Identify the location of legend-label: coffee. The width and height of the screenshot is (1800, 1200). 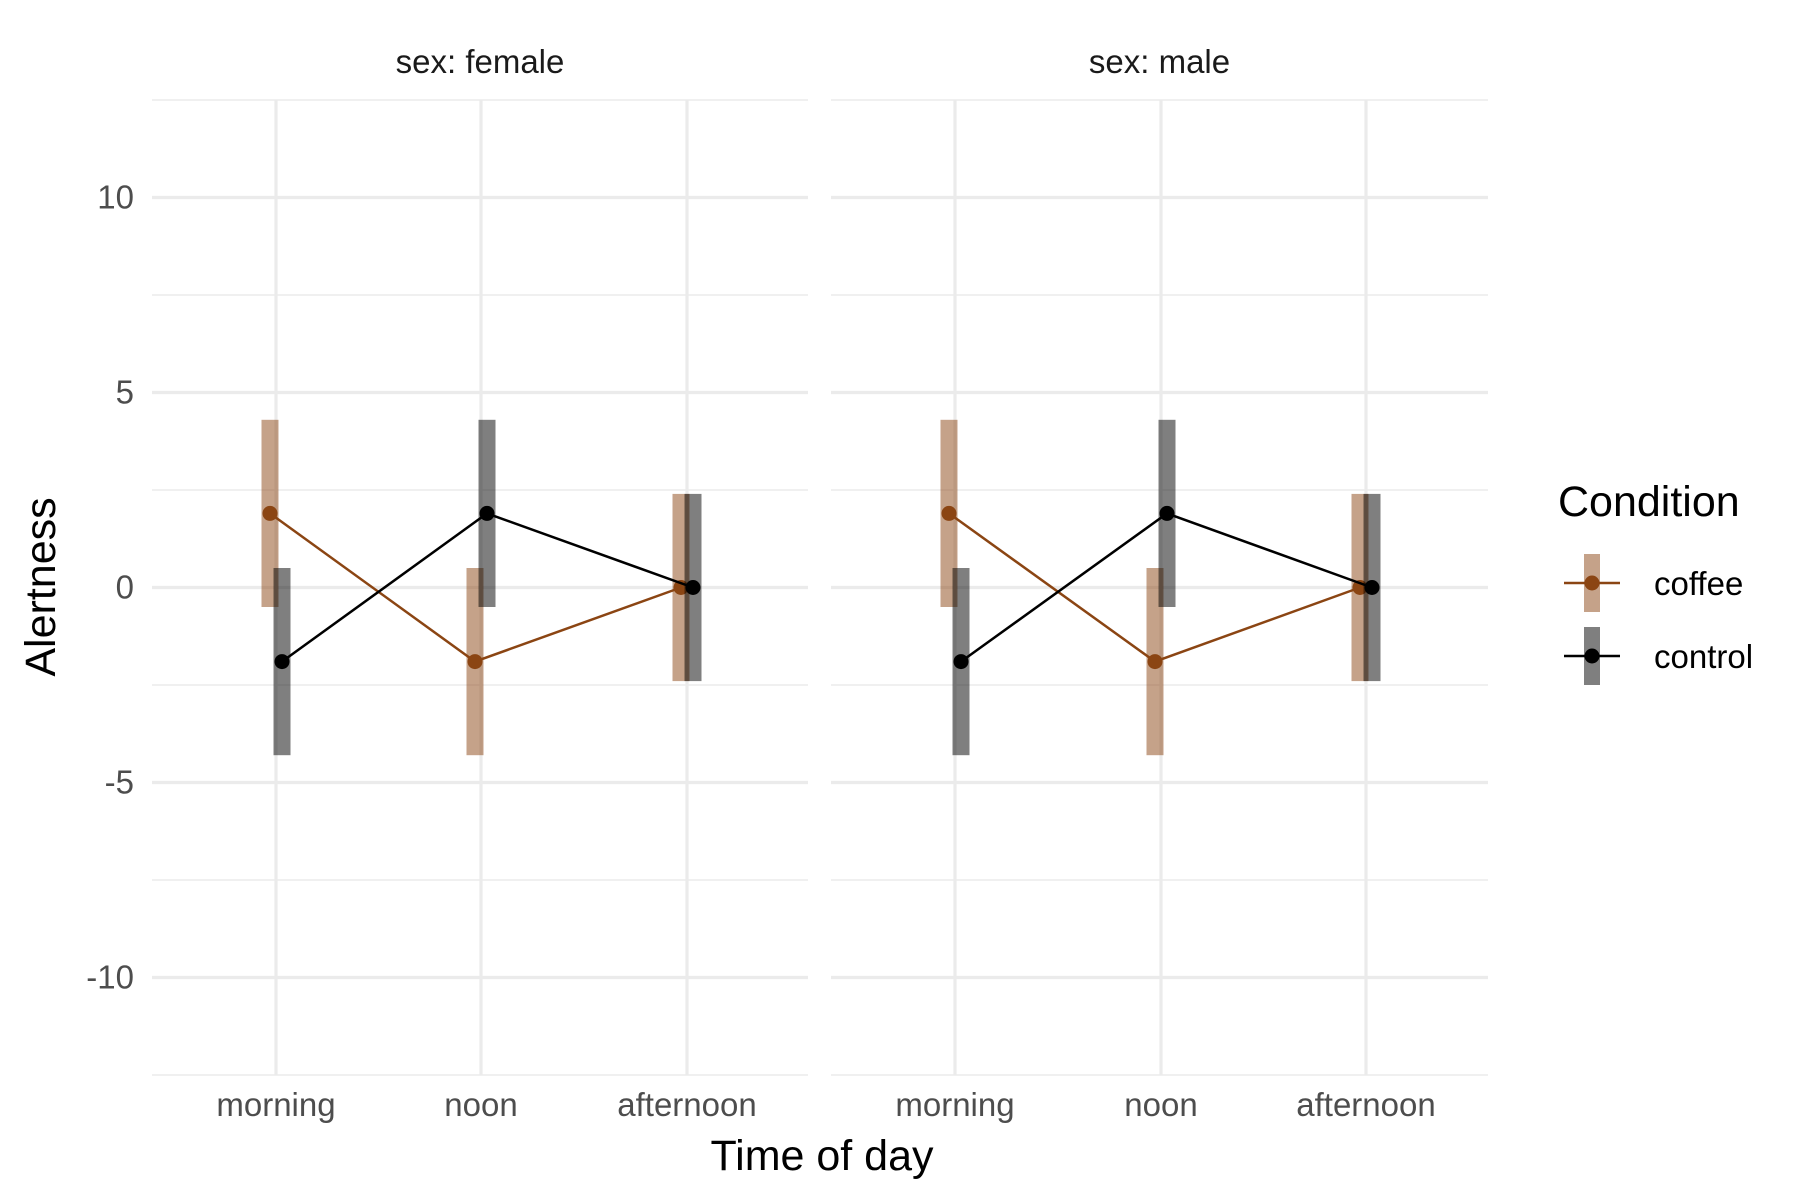
(1698, 583).